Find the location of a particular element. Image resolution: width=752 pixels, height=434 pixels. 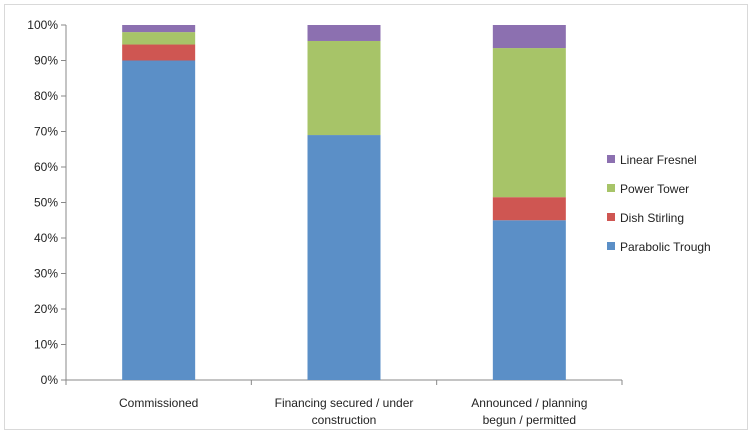

x-category-label: begun / permitted is located at coordinates (529, 420).